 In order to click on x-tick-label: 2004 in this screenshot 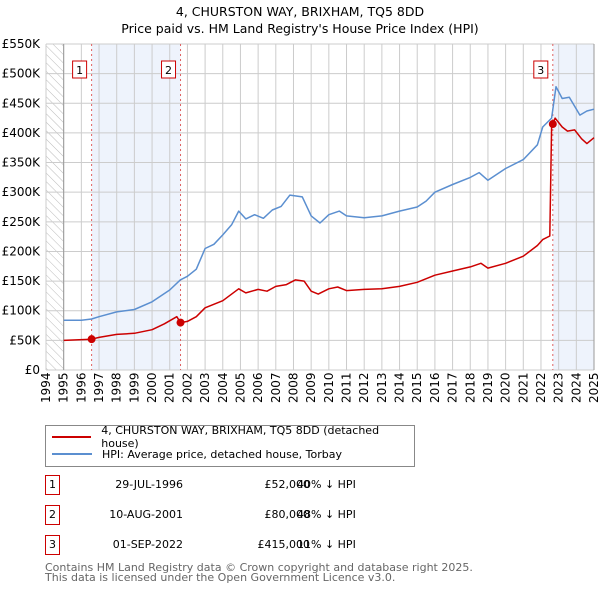, I will do `click(223, 387)`.